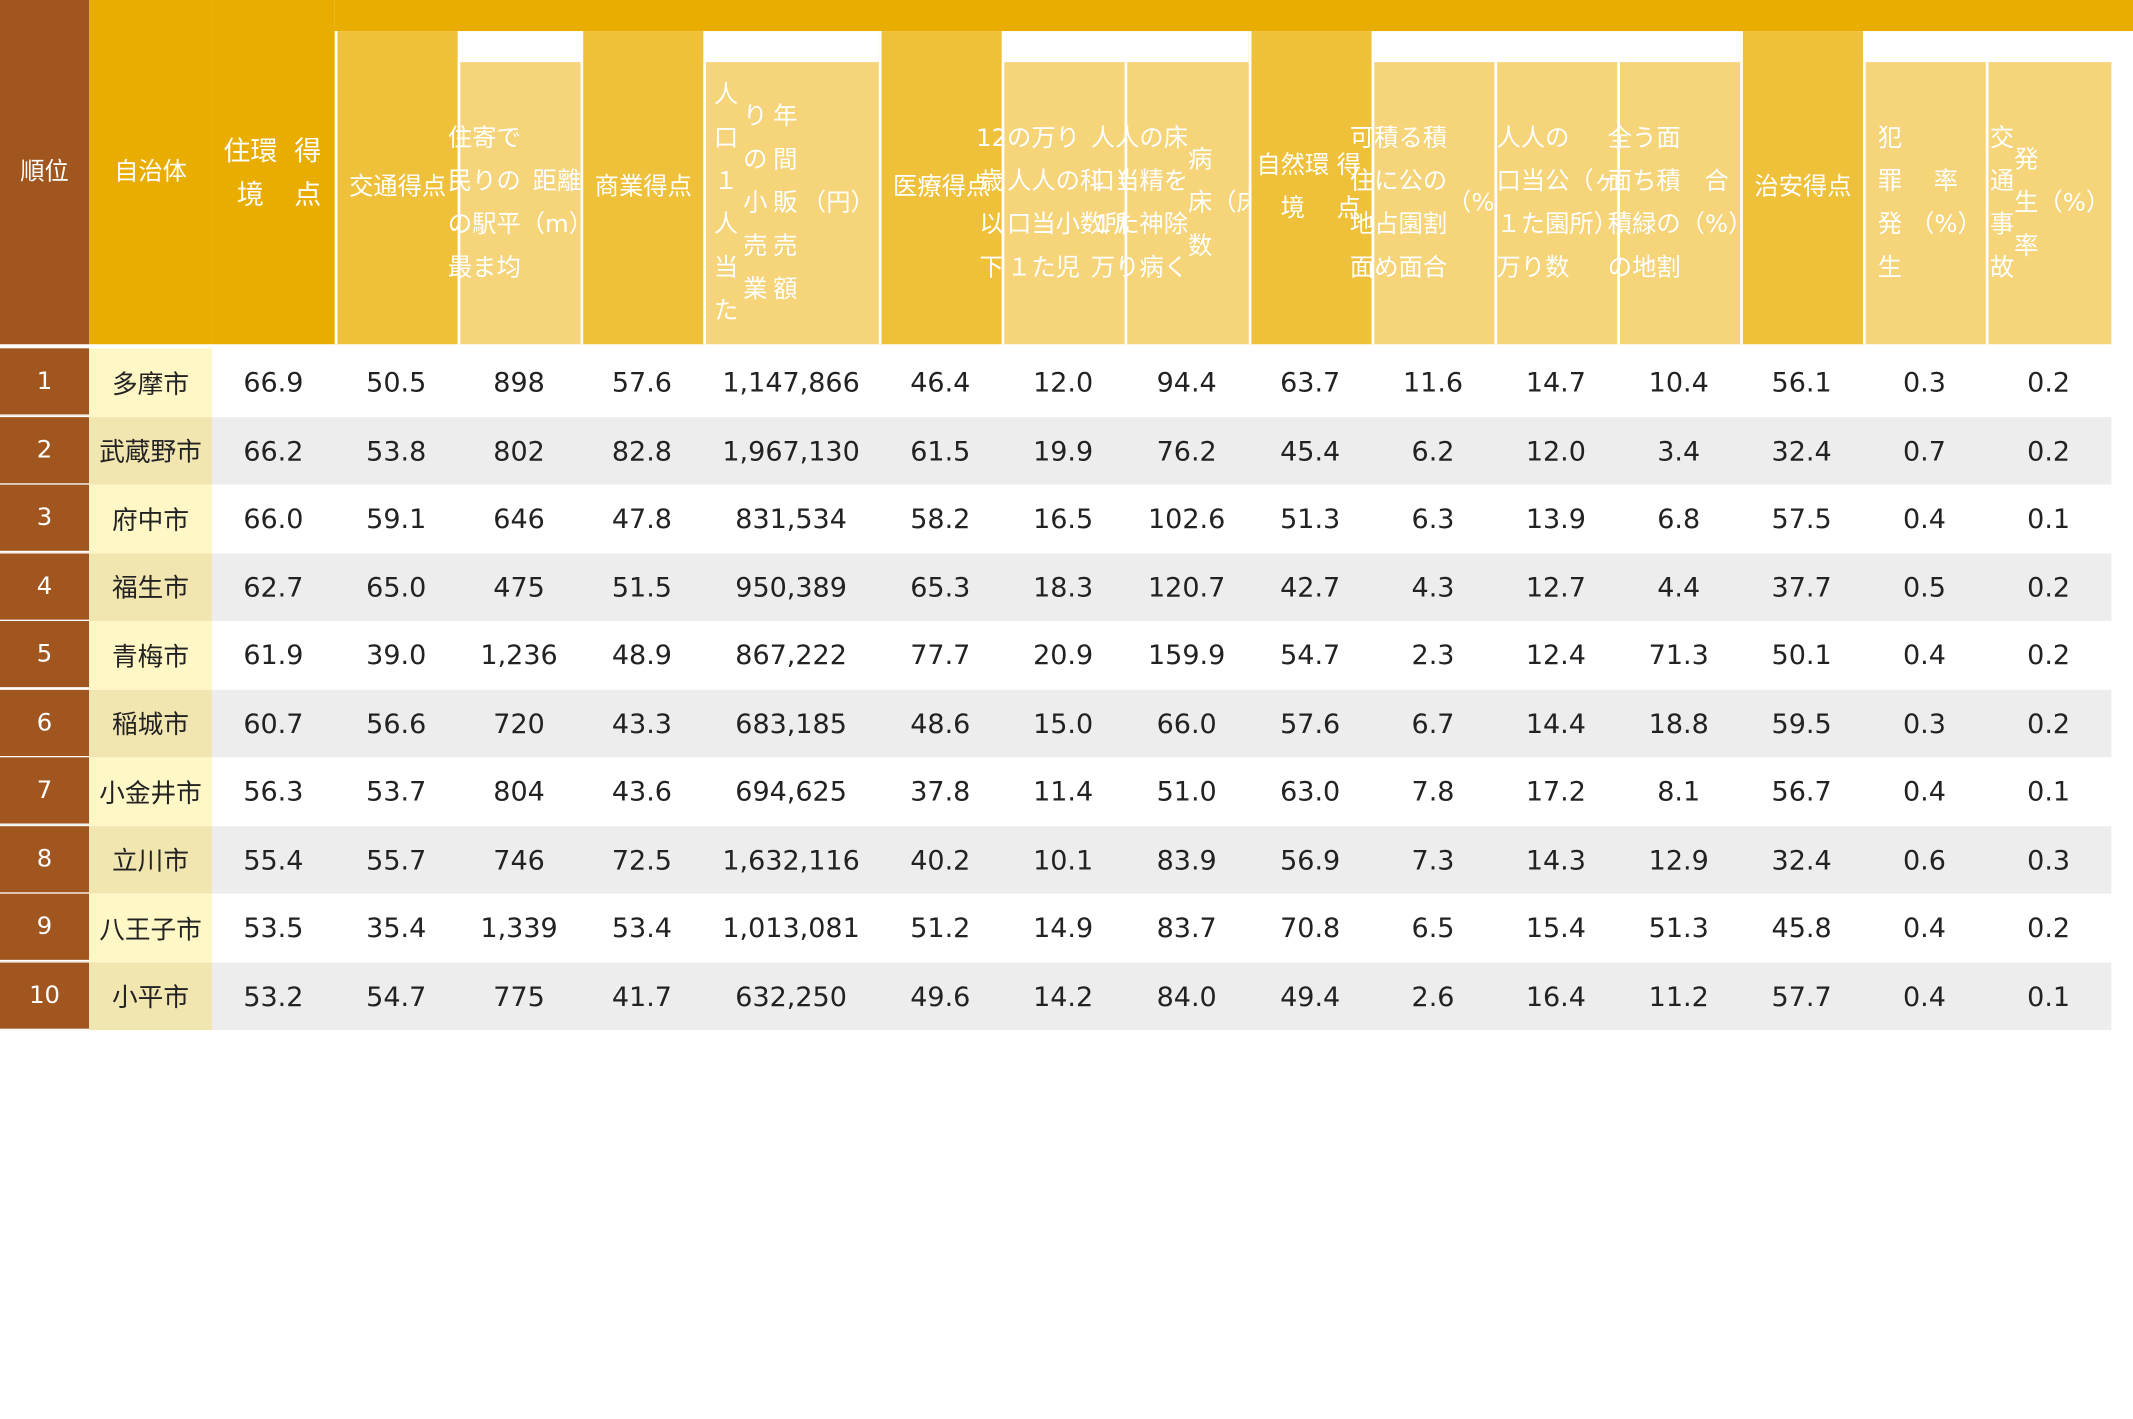 The width and height of the screenshot is (2133, 1419). Describe the element at coordinates (1063, 723) in the screenshot. I see `value-cell-pediatrics: 15.0` at that location.